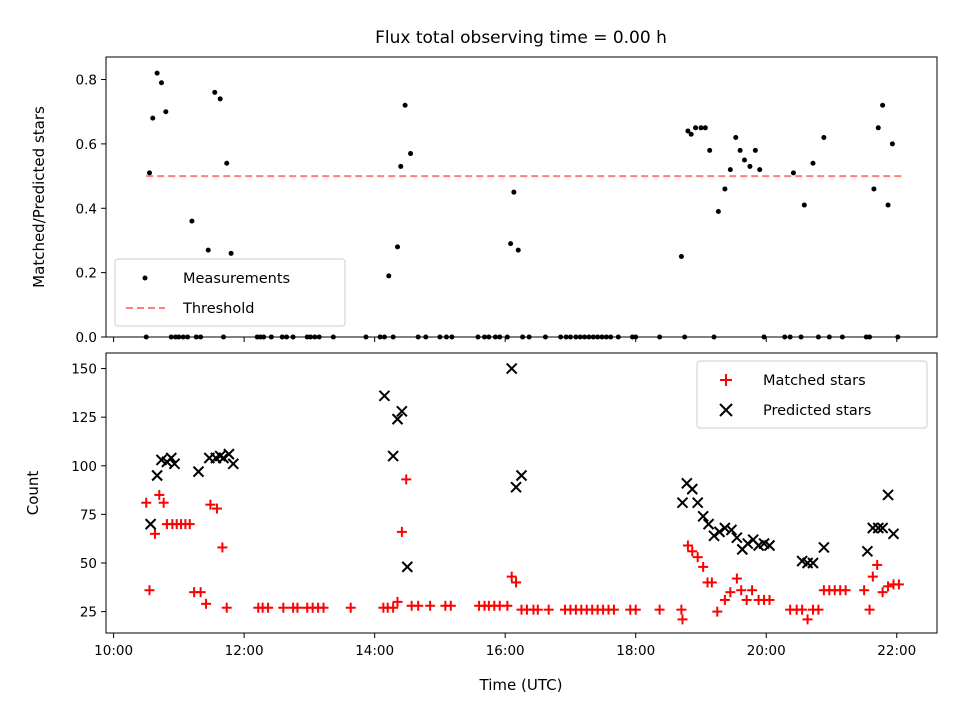 The width and height of the screenshot is (960, 720). What do you see at coordinates (817, 411) in the screenshot?
I see `legend-predicted-label: Predicted stars` at bounding box center [817, 411].